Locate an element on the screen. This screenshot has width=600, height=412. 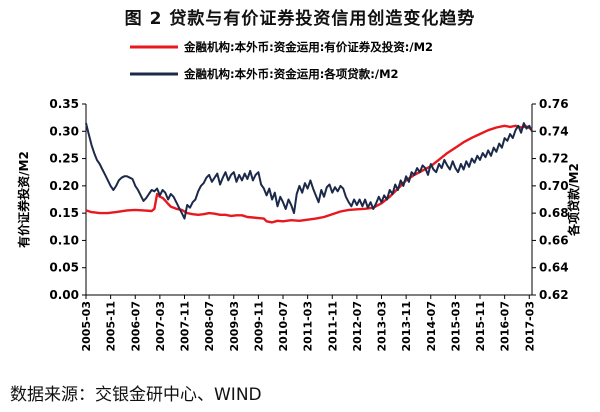
x-tick-label: 2007-03 is located at coordinates (160, 326).